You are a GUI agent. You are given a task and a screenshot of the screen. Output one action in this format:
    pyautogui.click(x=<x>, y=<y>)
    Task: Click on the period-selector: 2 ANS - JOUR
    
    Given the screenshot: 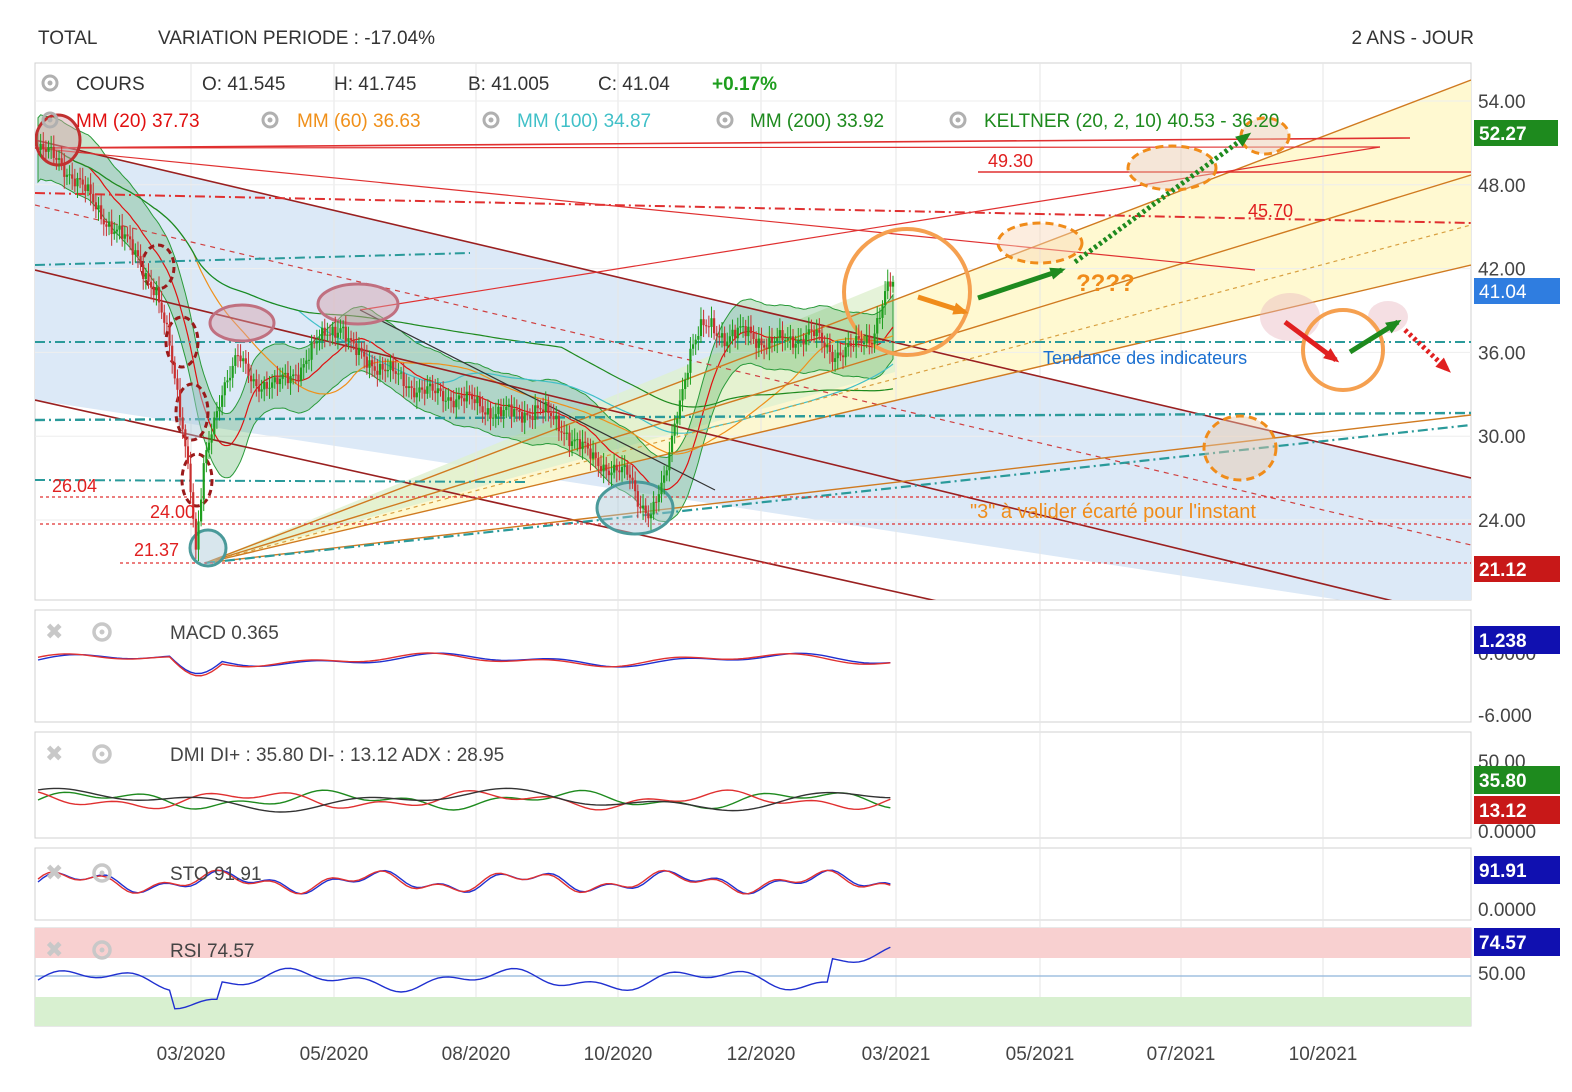 What is the action you would take?
    pyautogui.click(x=1413, y=38)
    